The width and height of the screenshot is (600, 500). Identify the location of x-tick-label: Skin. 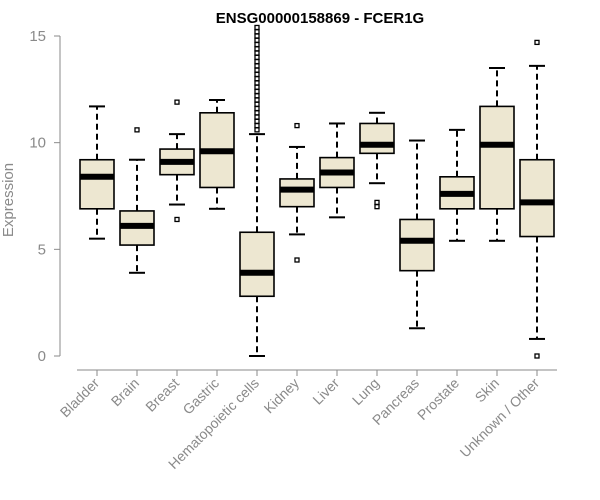
(487, 390).